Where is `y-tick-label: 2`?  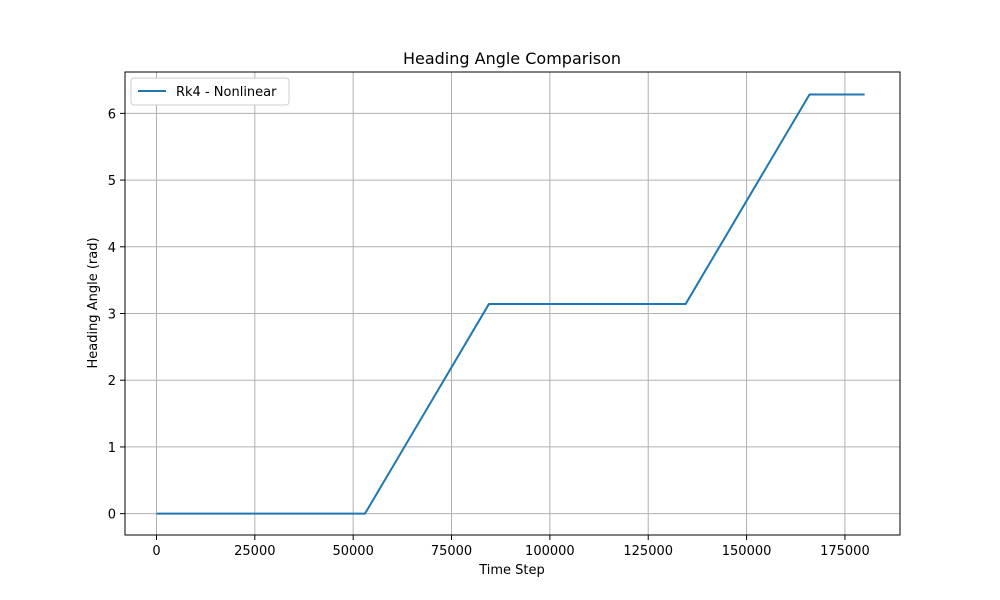
y-tick-label: 2 is located at coordinates (112, 381).